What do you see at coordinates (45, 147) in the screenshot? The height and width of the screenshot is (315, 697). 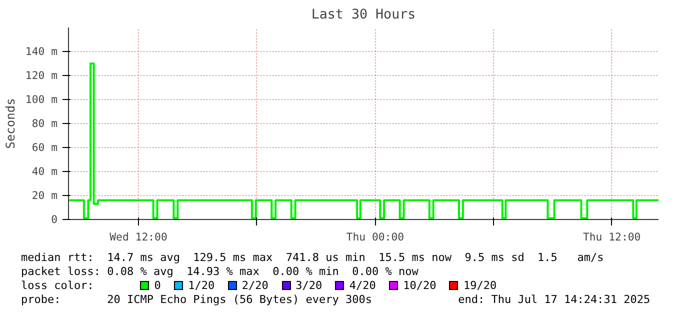 I see `y-tick-label: 60 m` at bounding box center [45, 147].